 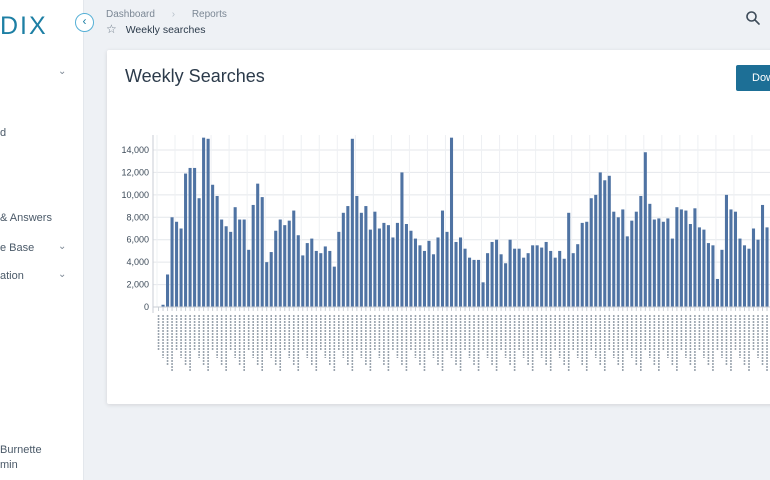 I want to click on sidebar-item-knowledge-base: e Base ⌄, so click(x=41, y=248).